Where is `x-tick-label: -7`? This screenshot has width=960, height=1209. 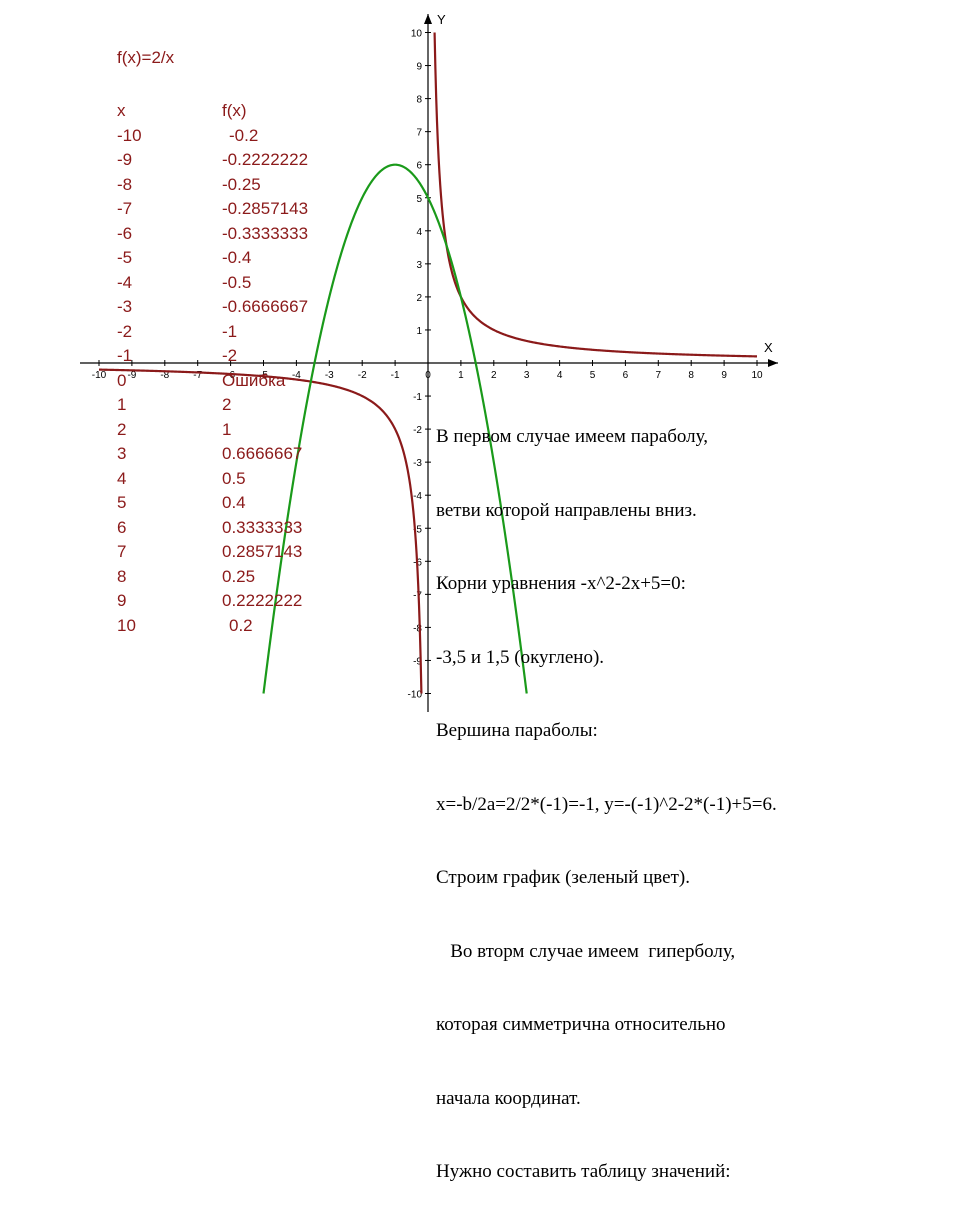
x-tick-label: -7 is located at coordinates (197, 375).